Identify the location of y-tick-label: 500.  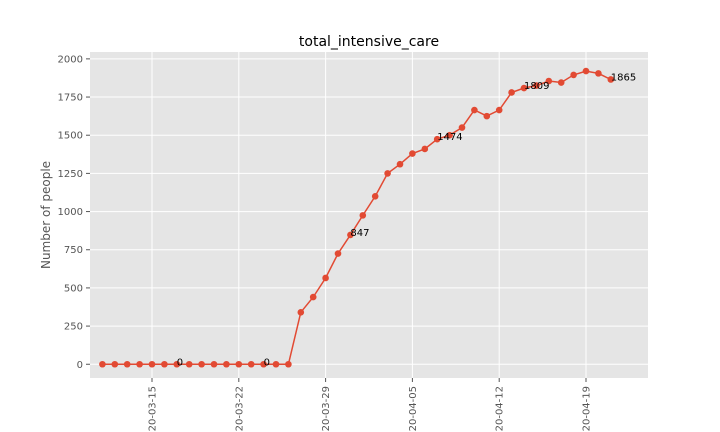
(73, 288).